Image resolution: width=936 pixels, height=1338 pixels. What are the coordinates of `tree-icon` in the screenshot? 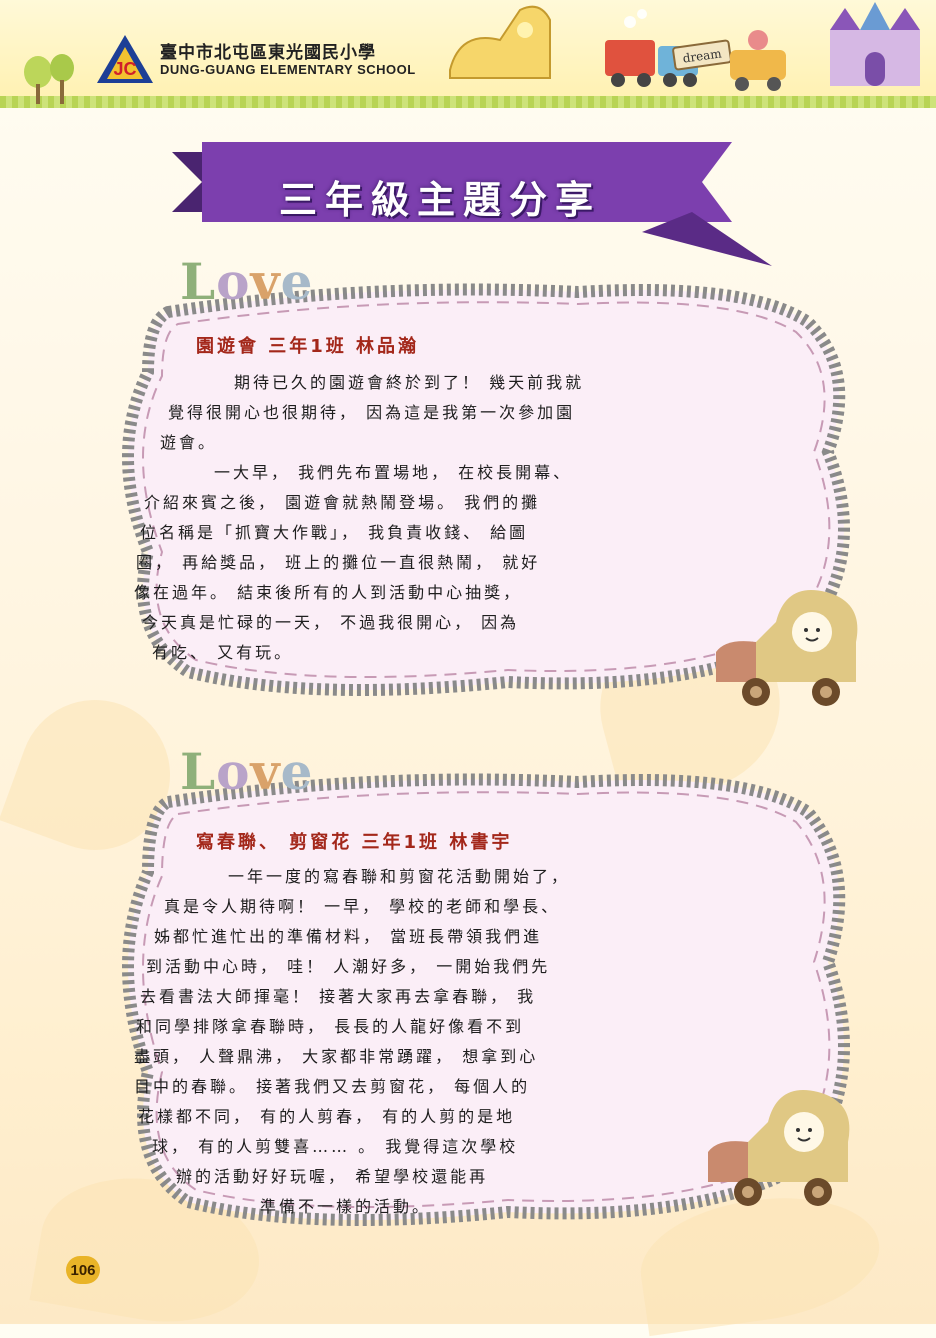 It's located at (49, 79).